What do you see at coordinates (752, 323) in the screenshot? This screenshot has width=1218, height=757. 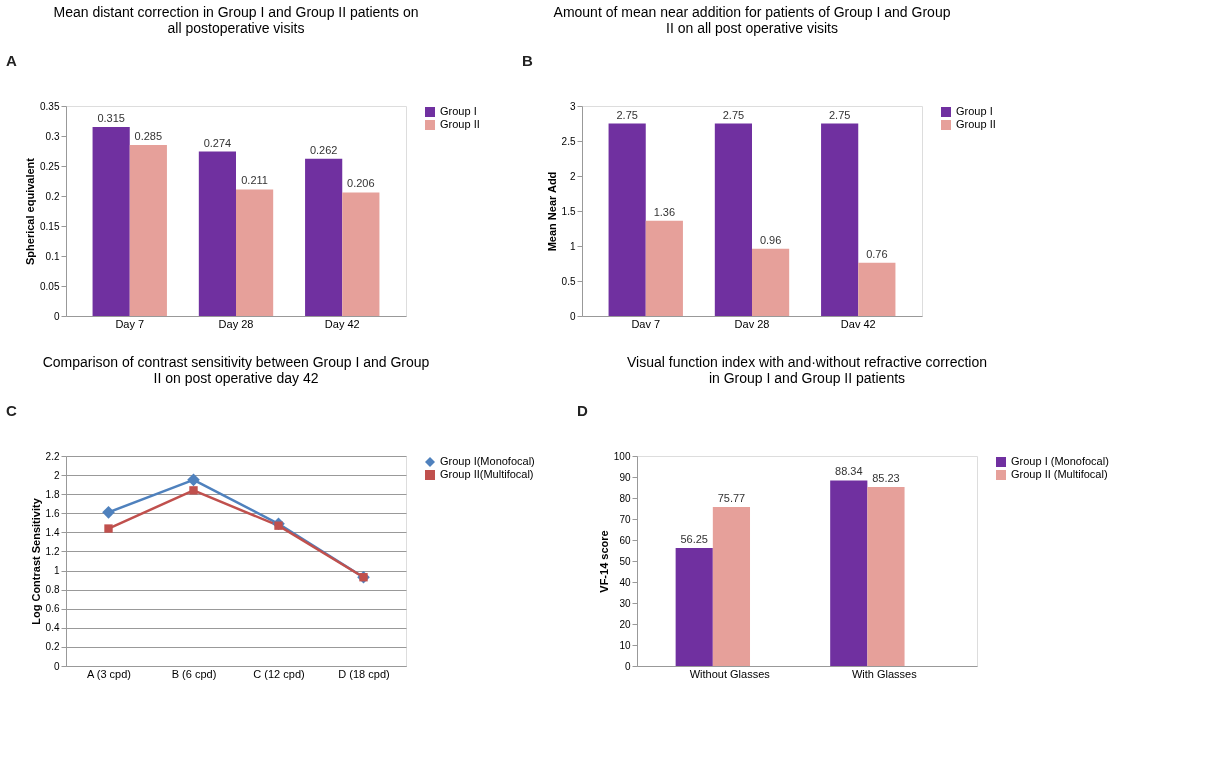 I see `x-tick-label: Dav 28` at bounding box center [752, 323].